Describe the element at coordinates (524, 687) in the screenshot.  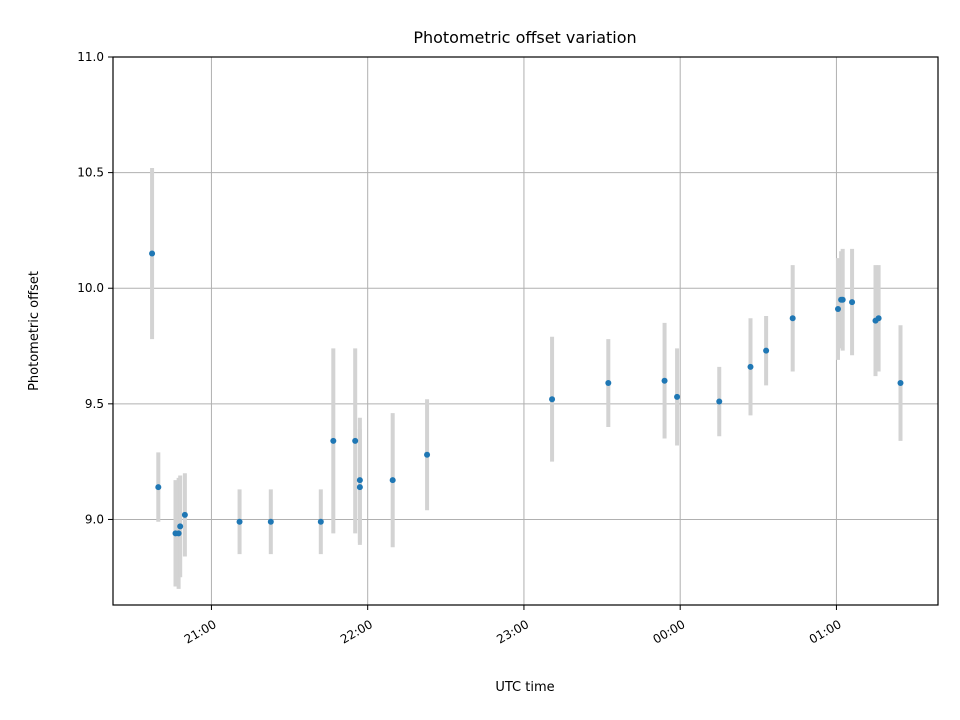
I see `x-axis-label: UTC time` at that location.